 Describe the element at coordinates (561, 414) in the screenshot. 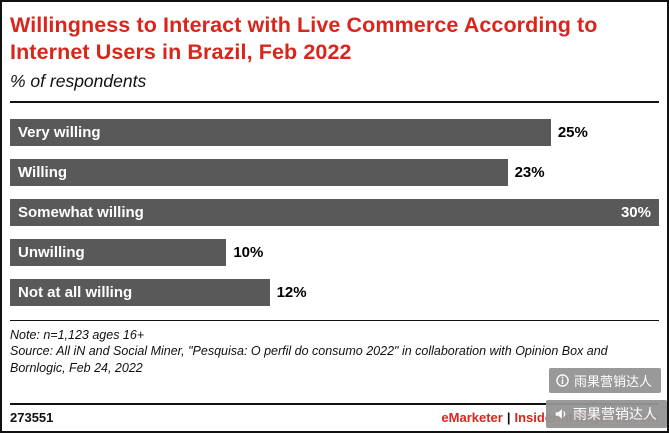

I see `speaker-icon` at that location.